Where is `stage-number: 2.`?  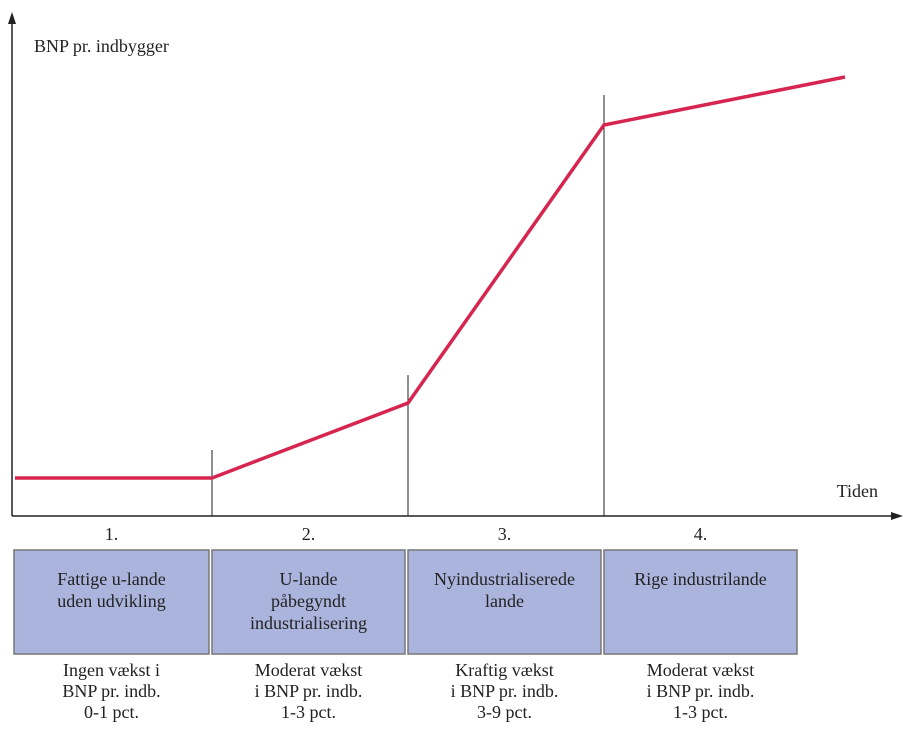
stage-number: 2. is located at coordinates (309, 534).